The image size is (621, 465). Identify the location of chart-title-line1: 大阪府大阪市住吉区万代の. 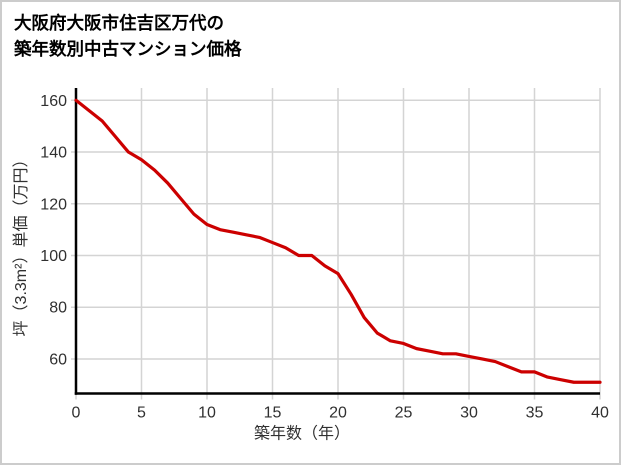
(119, 23).